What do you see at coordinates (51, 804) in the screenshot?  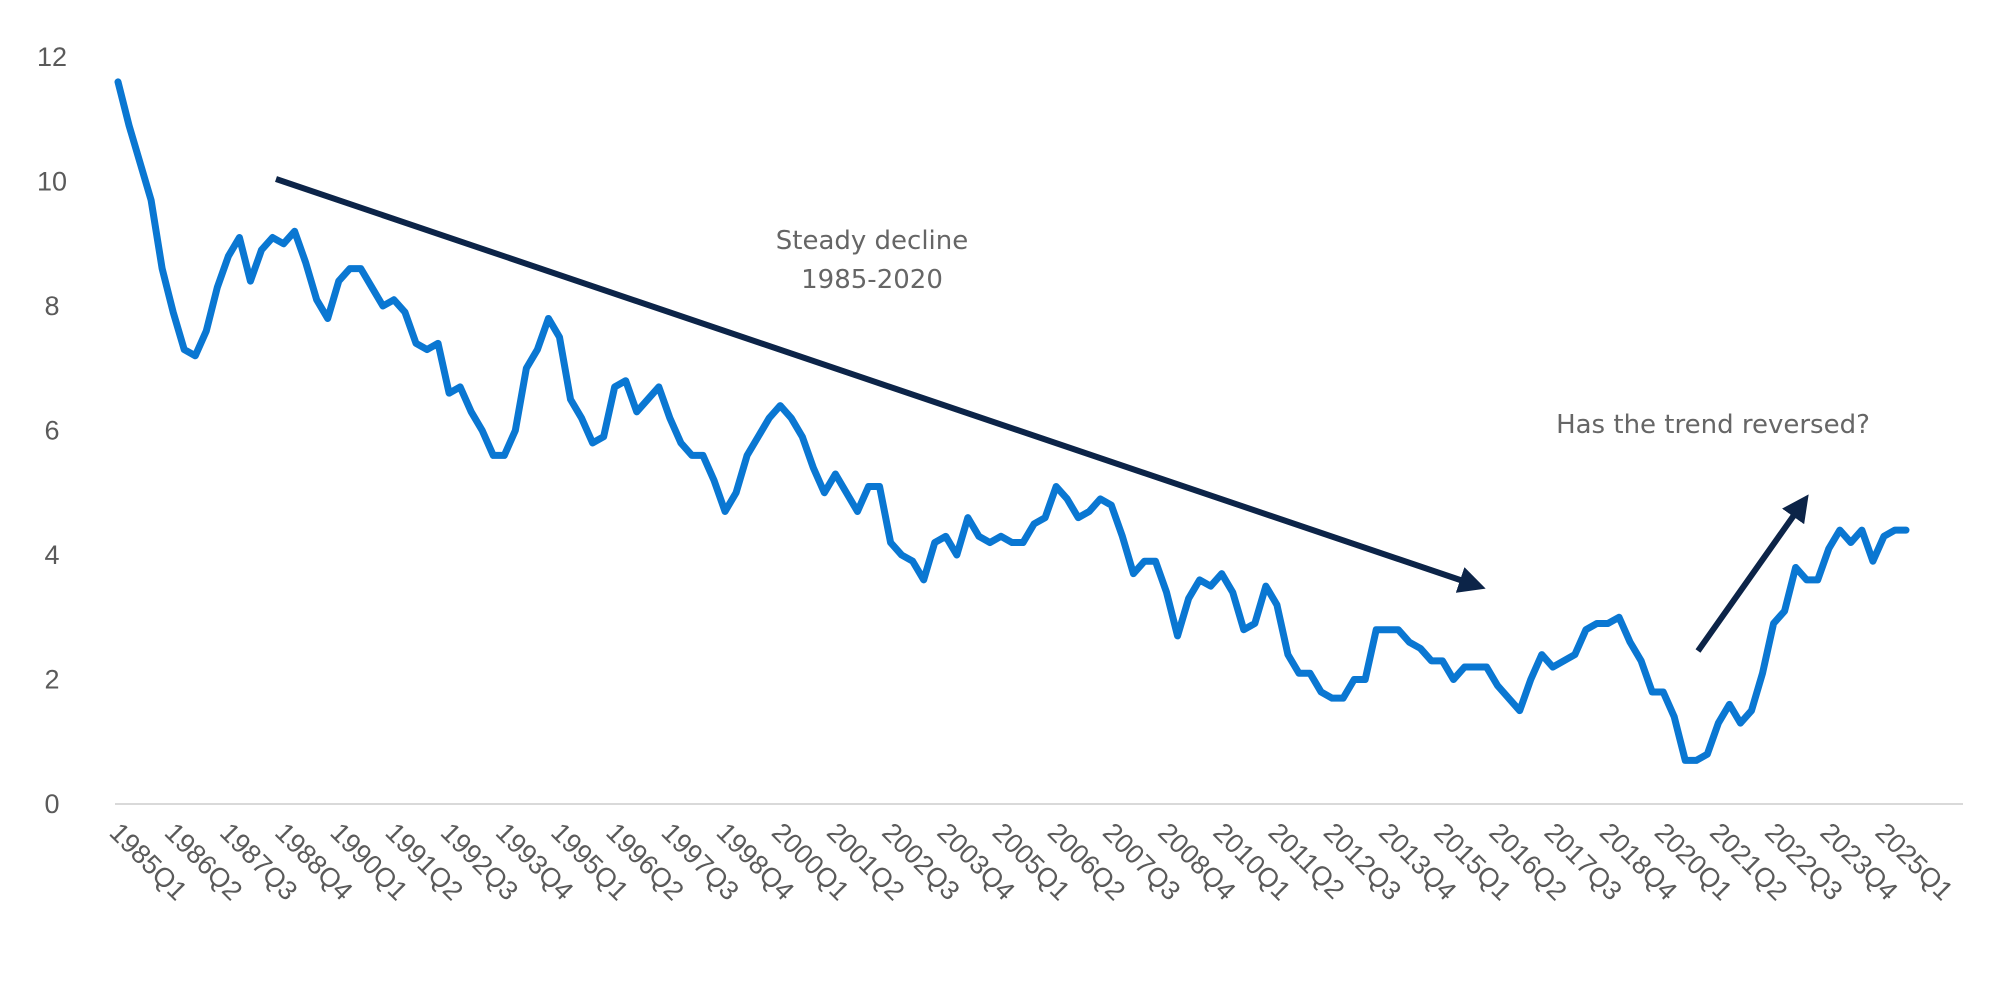 I see `y-tick-label: 0` at bounding box center [51, 804].